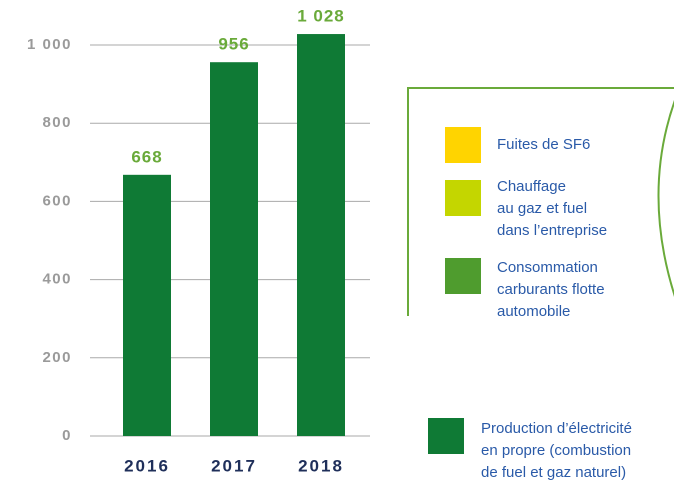 This screenshot has width=674, height=483. What do you see at coordinates (556, 428) in the screenshot?
I see `legend-label: Production d’électricité` at bounding box center [556, 428].